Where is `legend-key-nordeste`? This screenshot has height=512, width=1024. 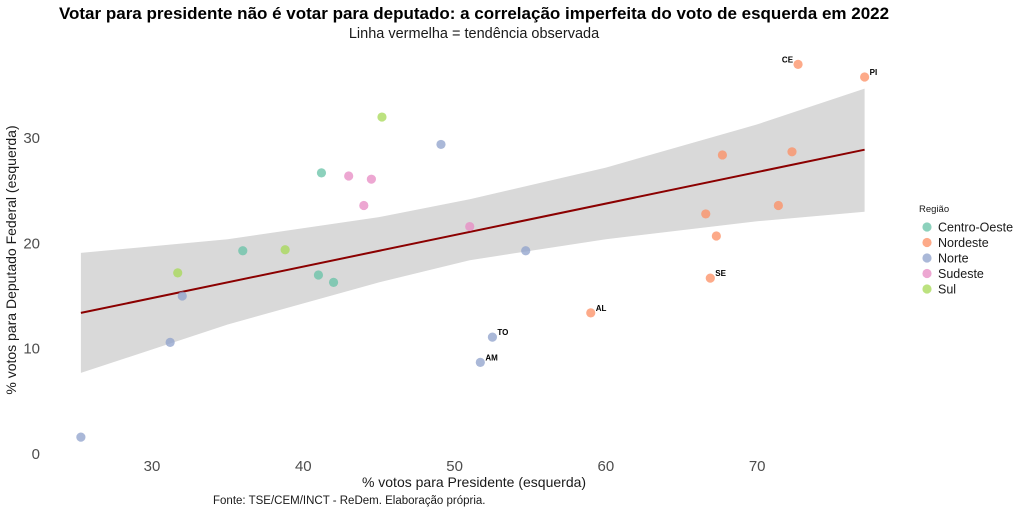
legend-key-nordeste is located at coordinates (927, 242).